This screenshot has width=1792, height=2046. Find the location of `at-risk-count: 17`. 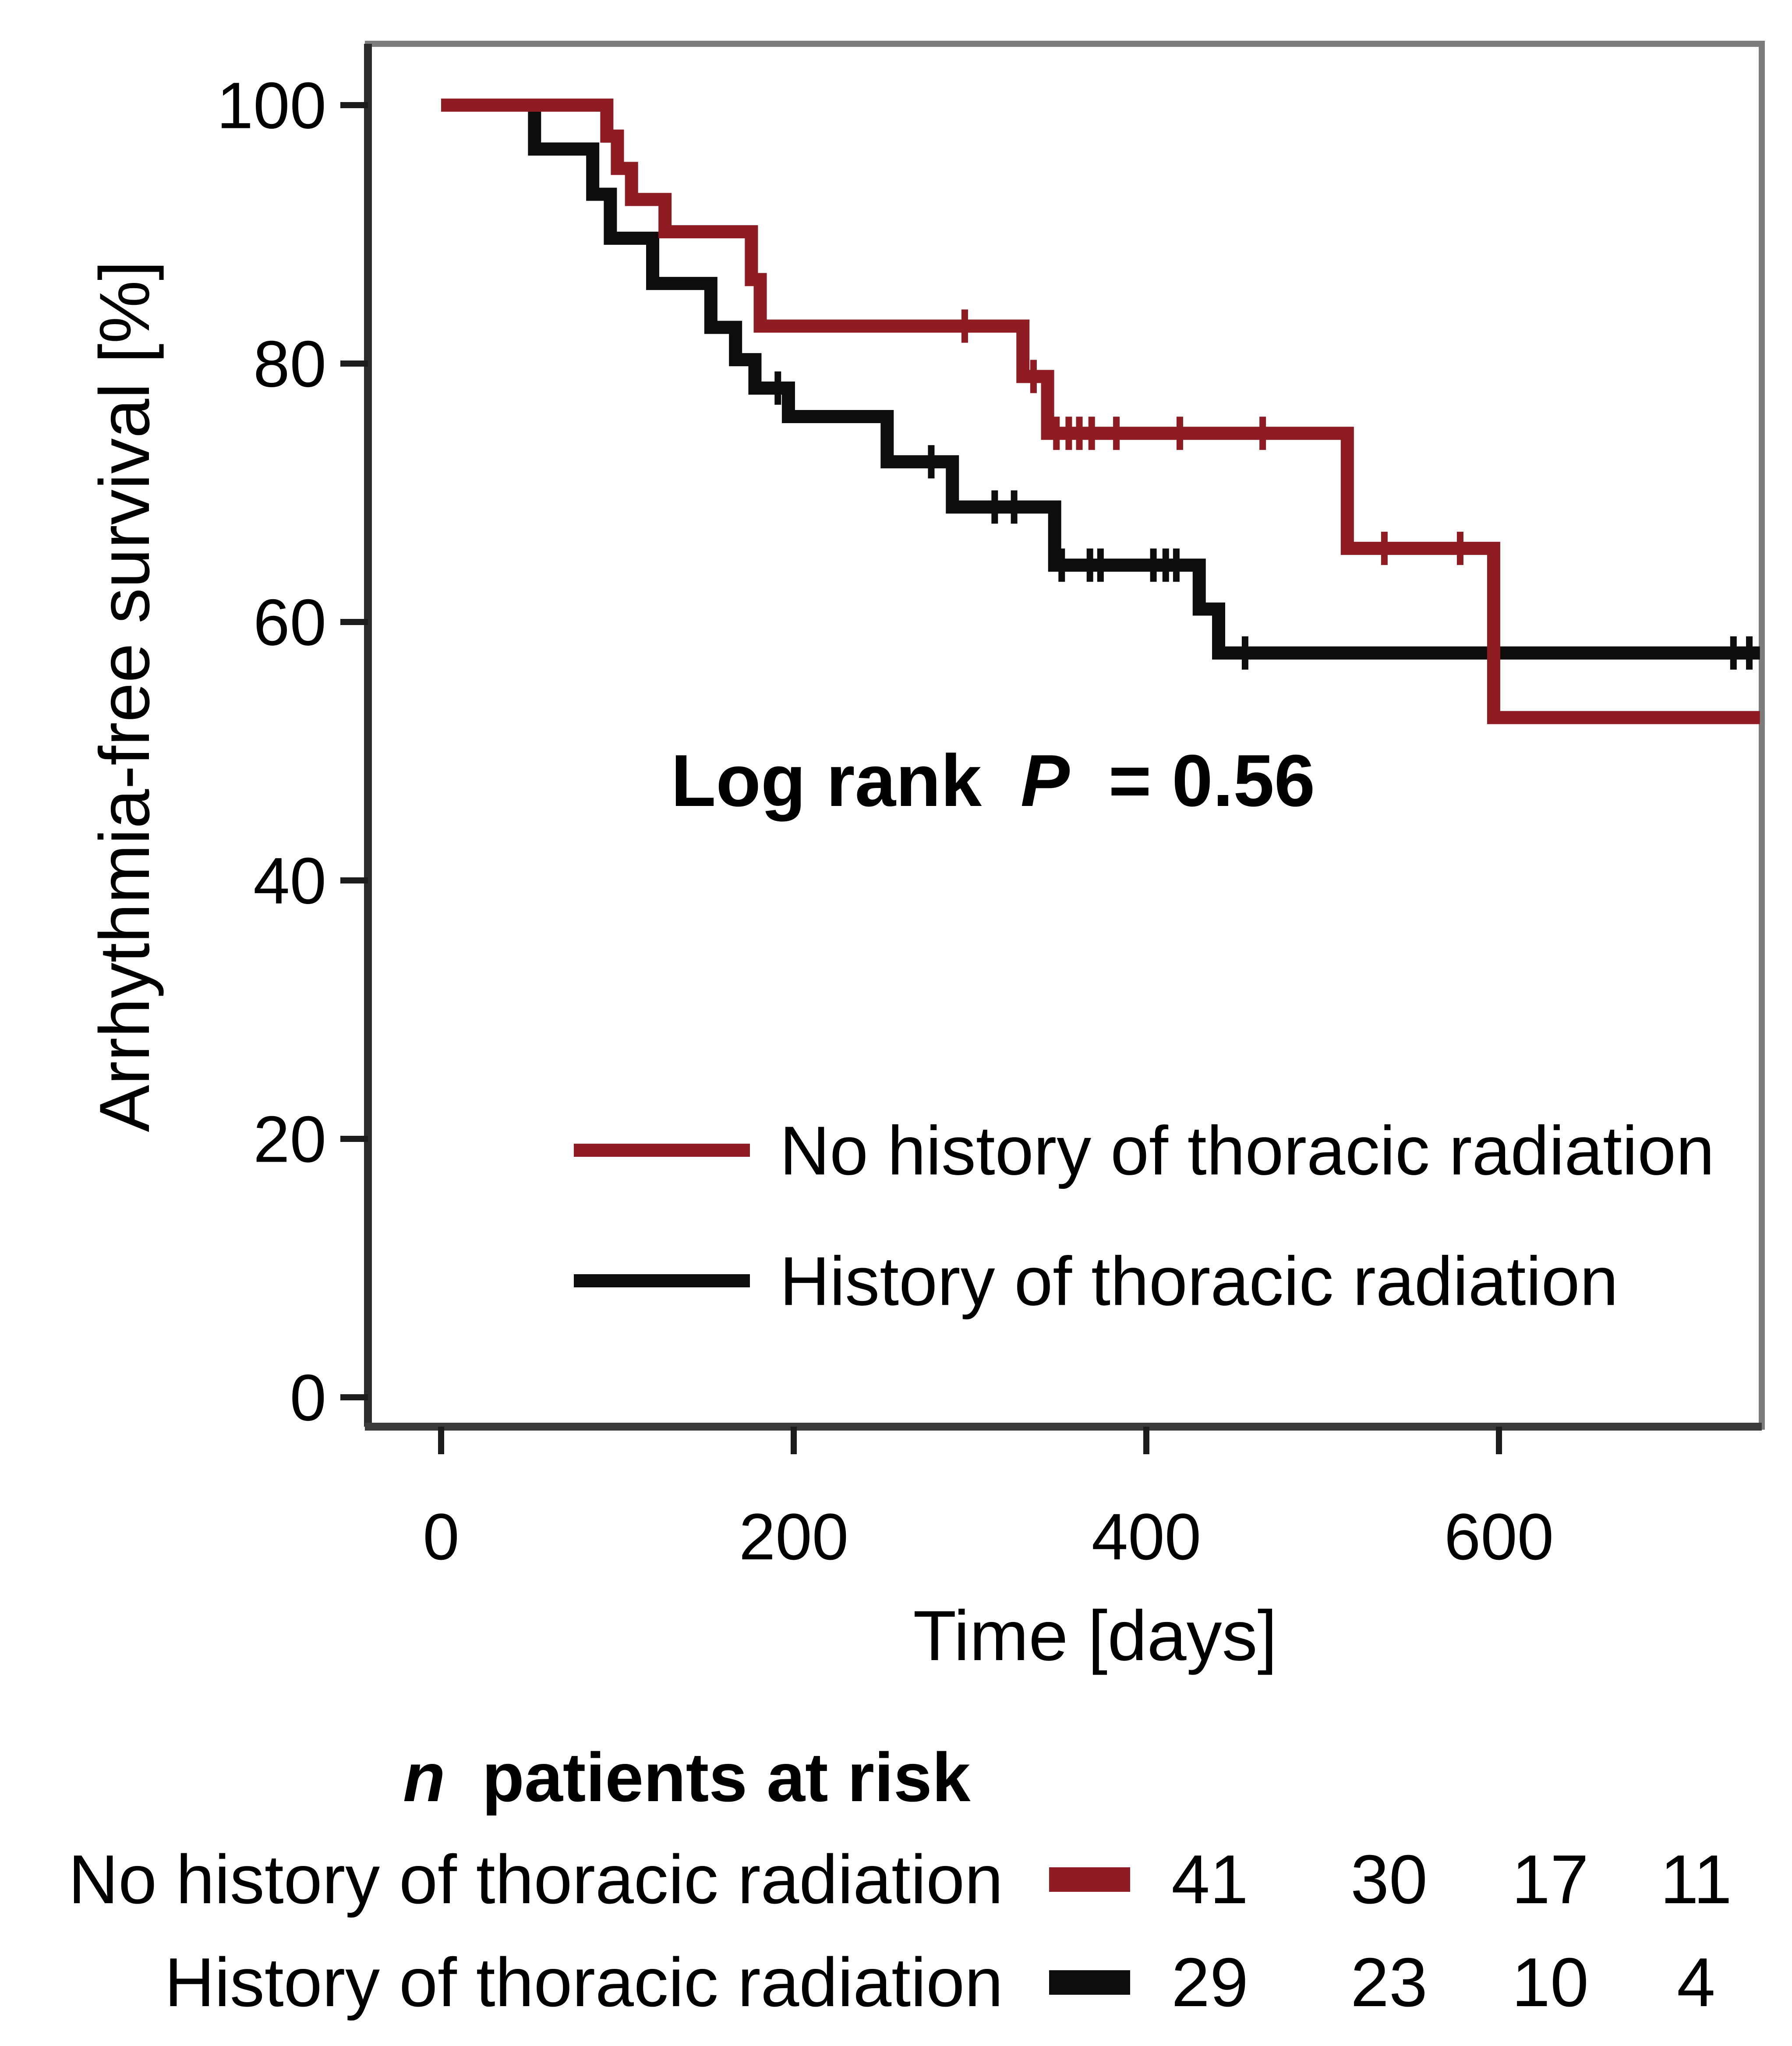

at-risk-count: 17 is located at coordinates (1550, 1880).